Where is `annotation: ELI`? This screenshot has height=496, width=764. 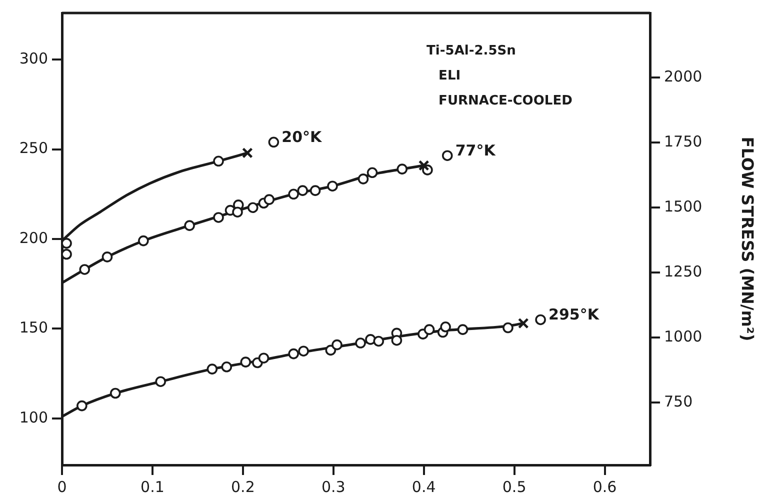
annotation: ELI is located at coordinates (449, 76).